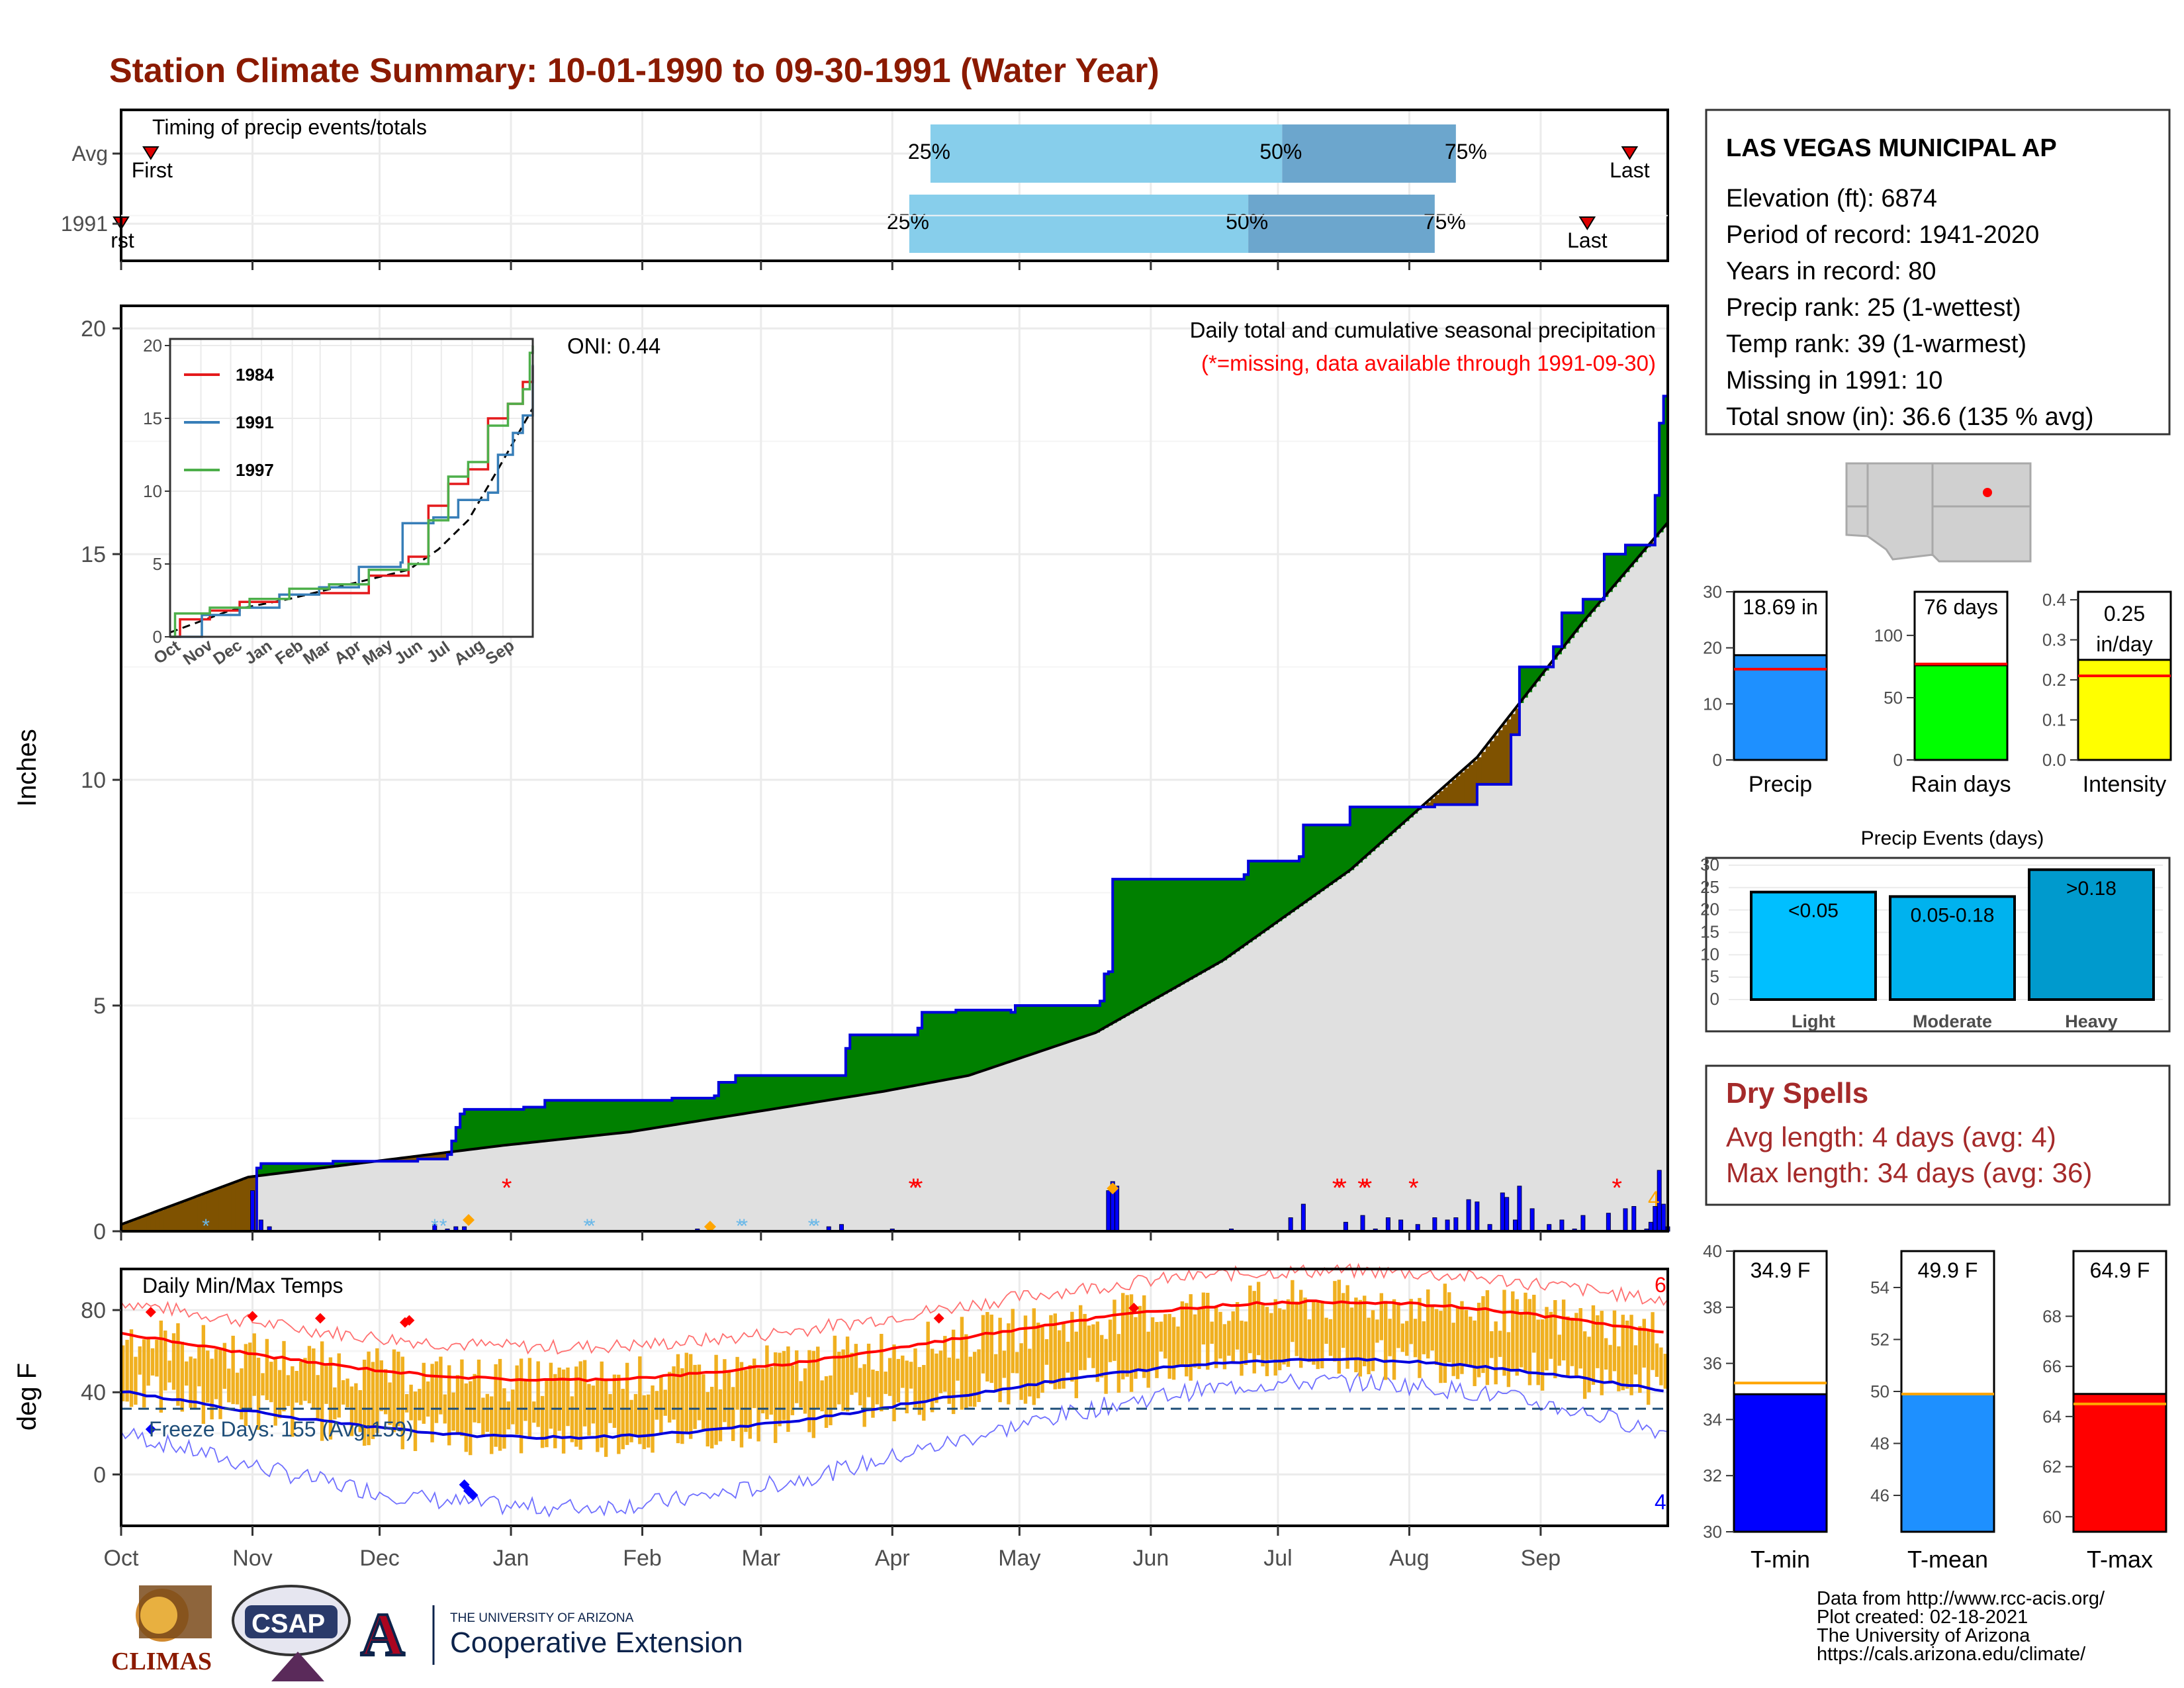 This screenshot has height=1688, width=2184. What do you see at coordinates (352, 501) in the screenshot?
I see `inset-series-line` at bounding box center [352, 501].